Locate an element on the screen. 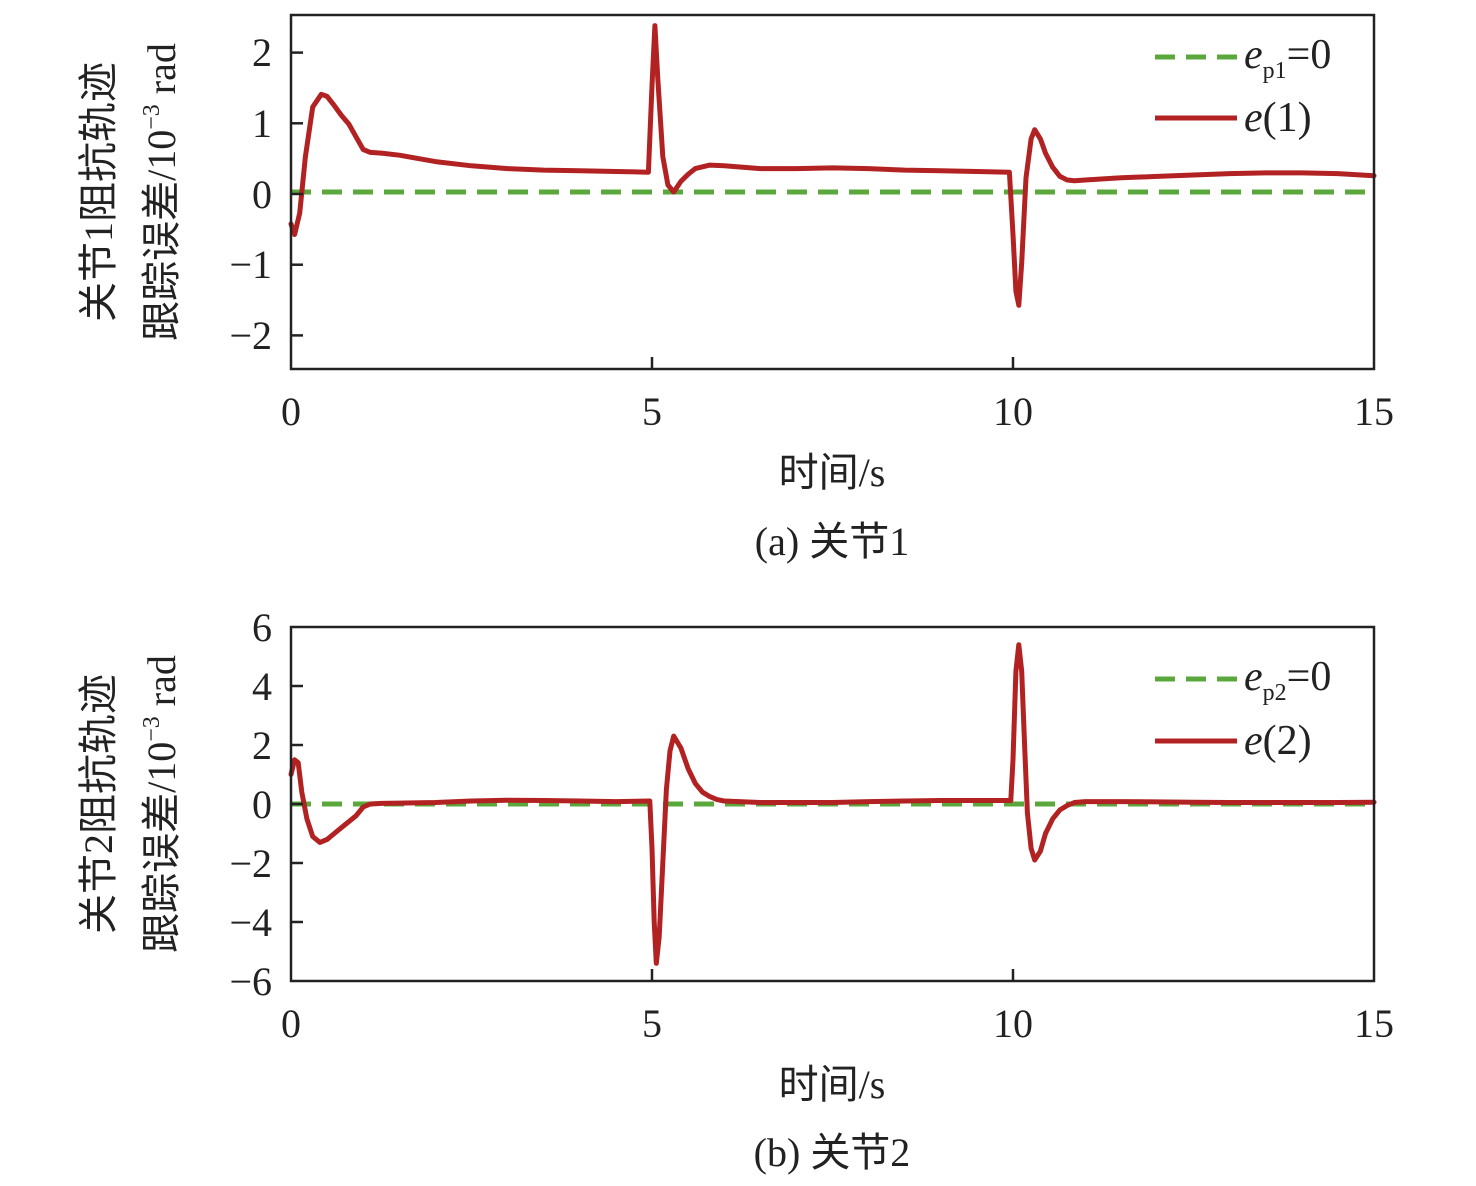 This screenshot has height=1186, width=1476. y-tick-label: 4 is located at coordinates (262, 686).